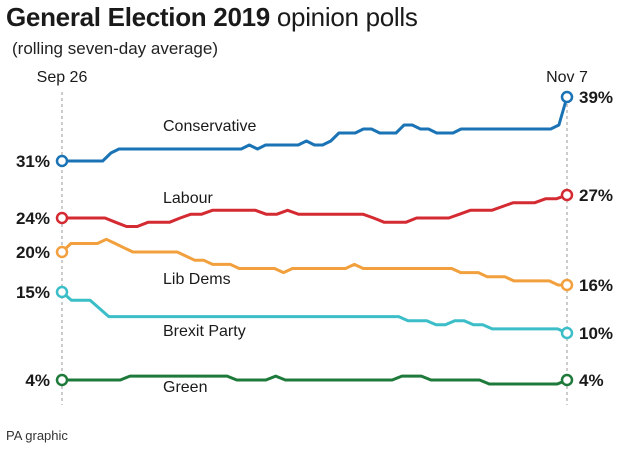  Describe the element at coordinates (37, 435) in the screenshot. I see `source-credit: PA graphic` at that location.